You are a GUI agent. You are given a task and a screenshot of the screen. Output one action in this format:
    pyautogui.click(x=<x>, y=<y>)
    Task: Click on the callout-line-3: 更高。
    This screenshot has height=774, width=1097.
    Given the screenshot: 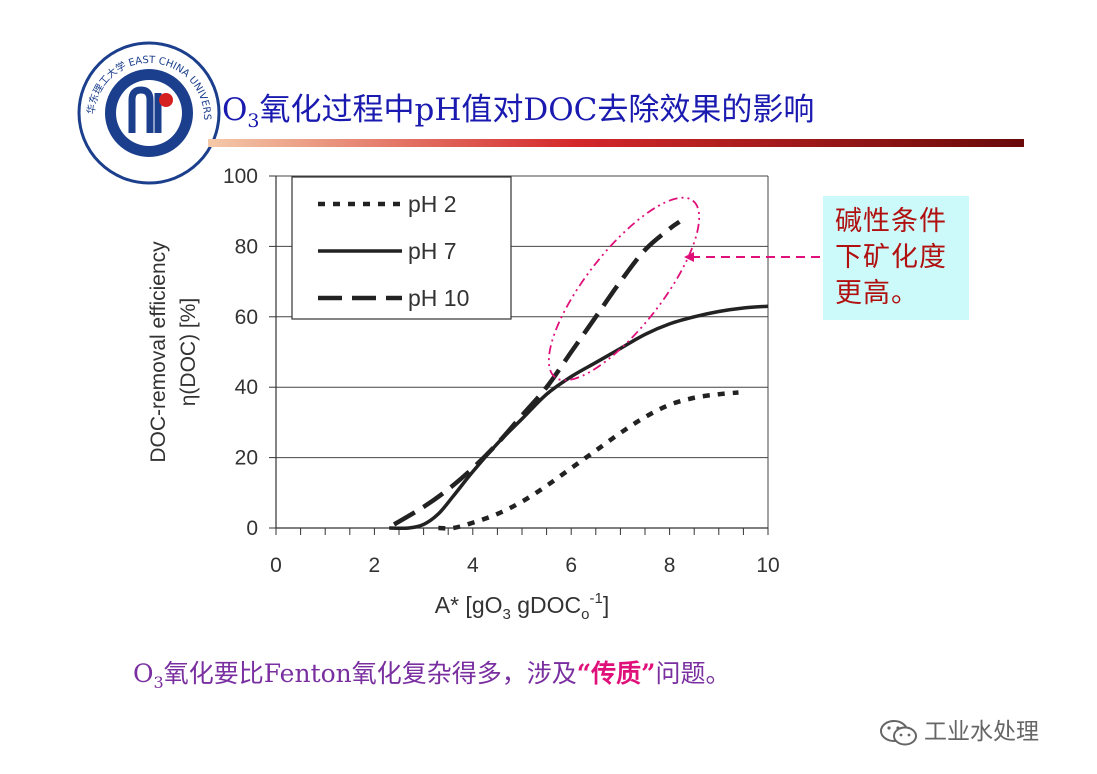 What is the action you would take?
    pyautogui.click(x=877, y=293)
    